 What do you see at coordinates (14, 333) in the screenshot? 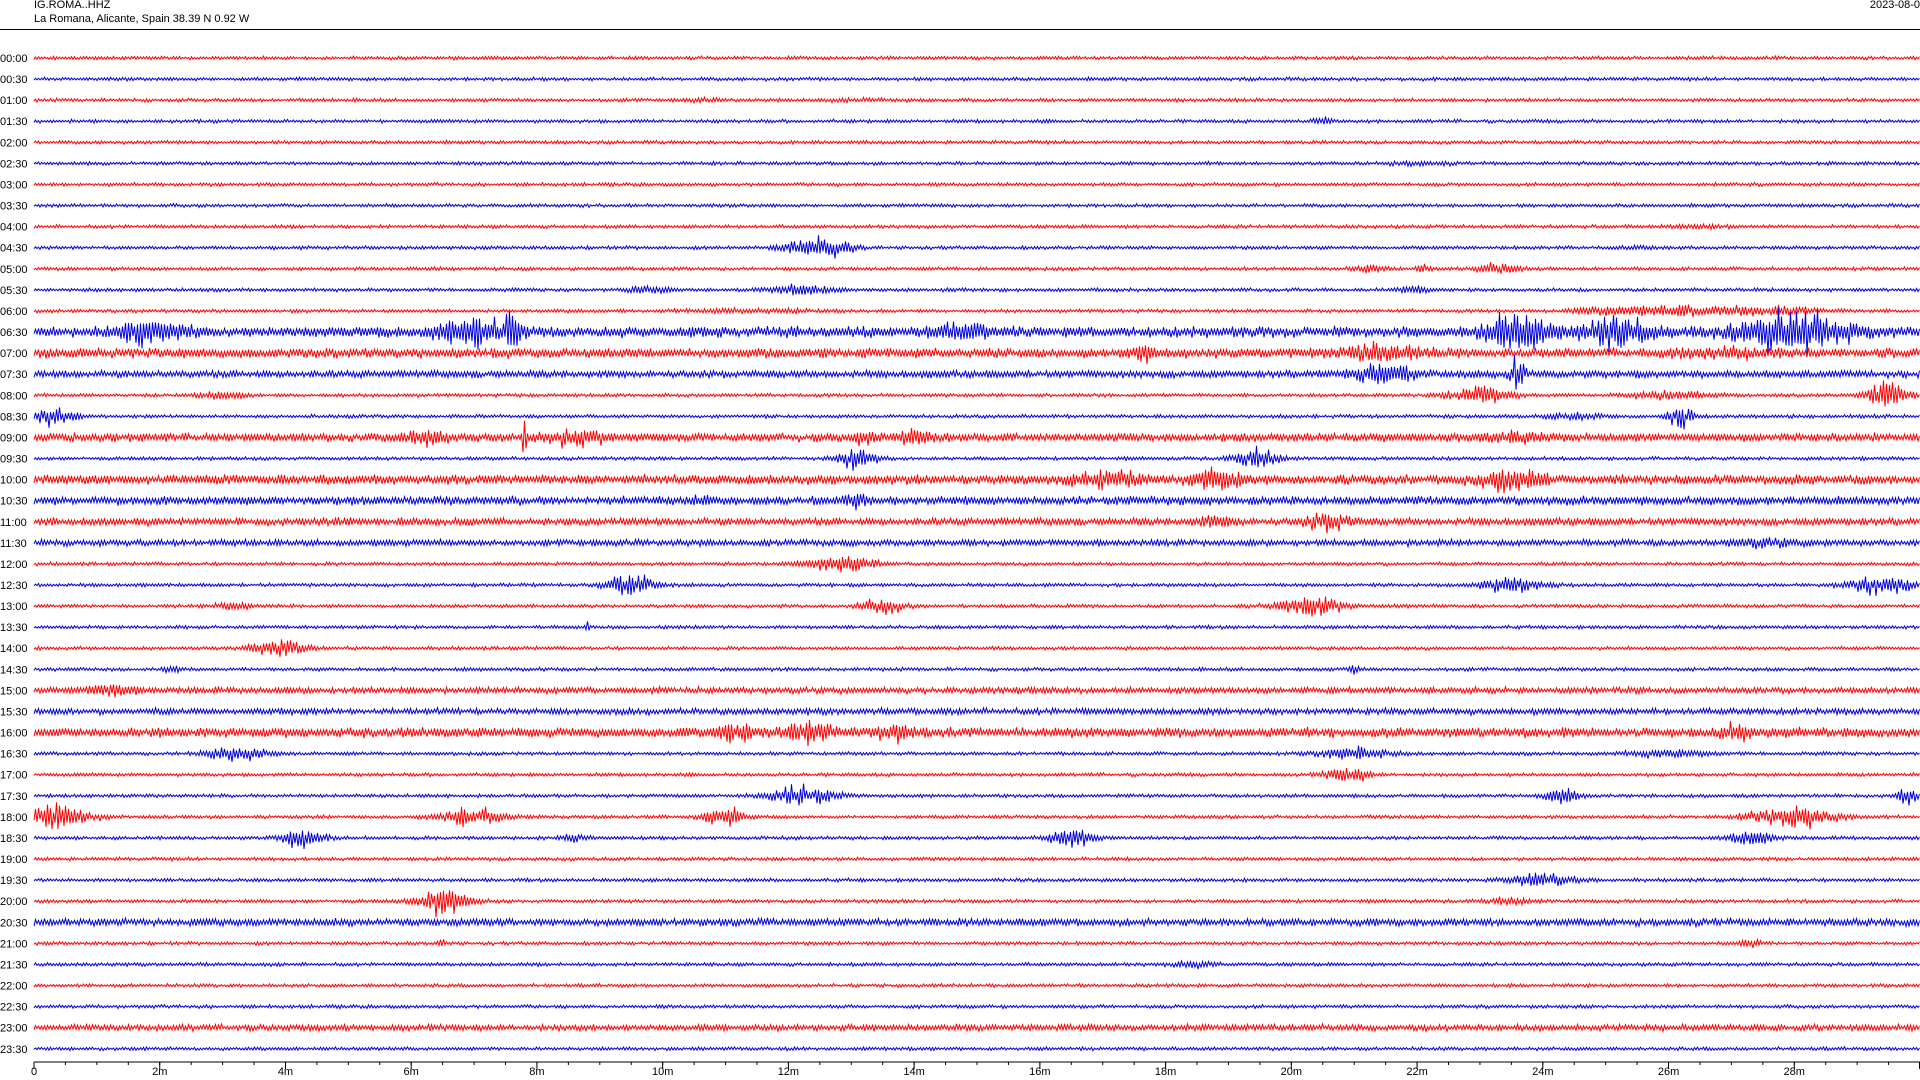
I see `row-time-label: 06:30` at bounding box center [14, 333].